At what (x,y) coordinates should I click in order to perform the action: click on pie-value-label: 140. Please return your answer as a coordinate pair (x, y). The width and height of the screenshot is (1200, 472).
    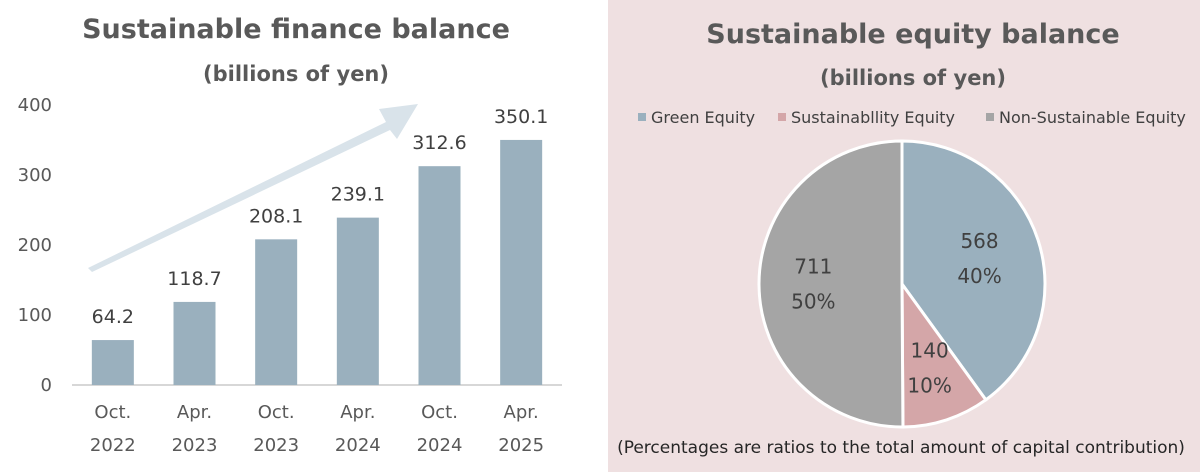
    Looking at the image, I should click on (930, 350).